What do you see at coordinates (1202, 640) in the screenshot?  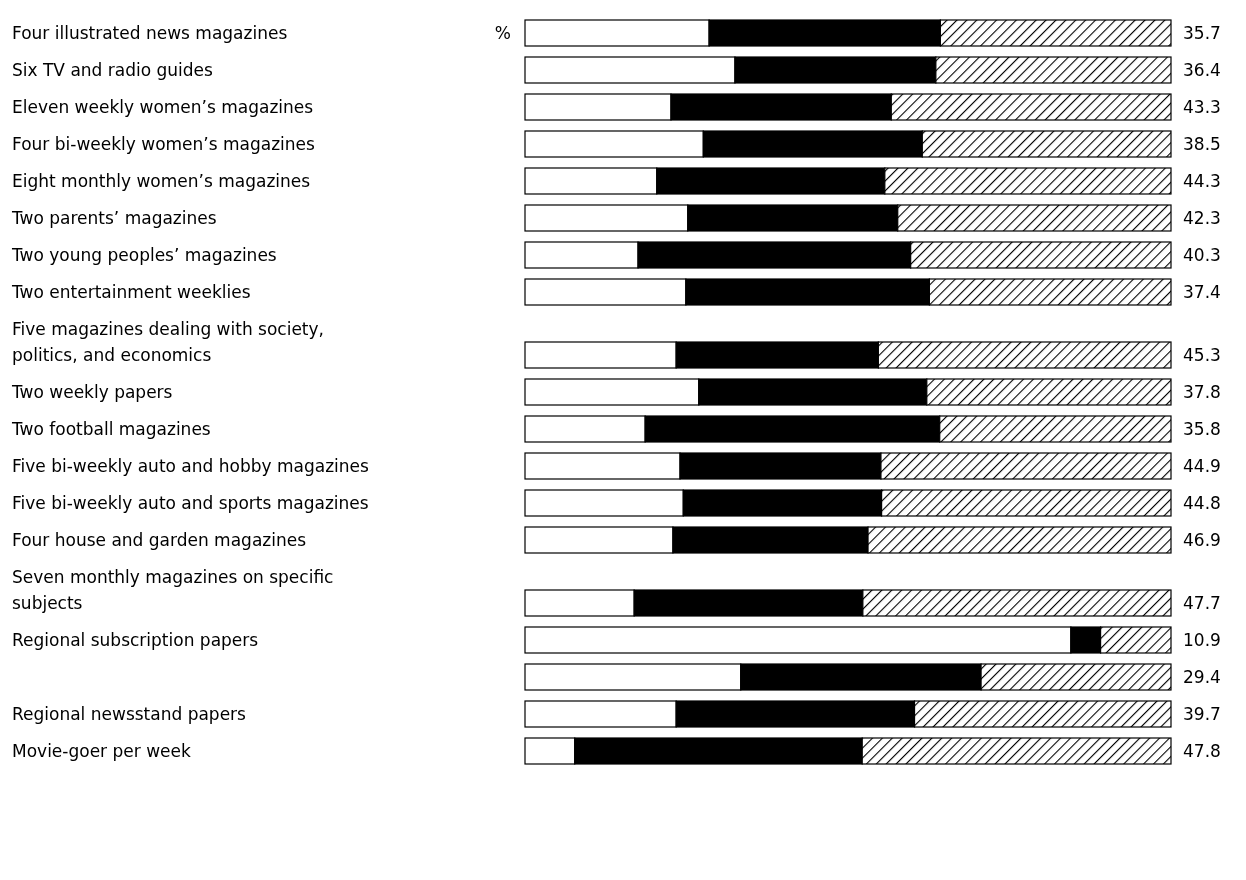 I see `data-label: 10.9` at bounding box center [1202, 640].